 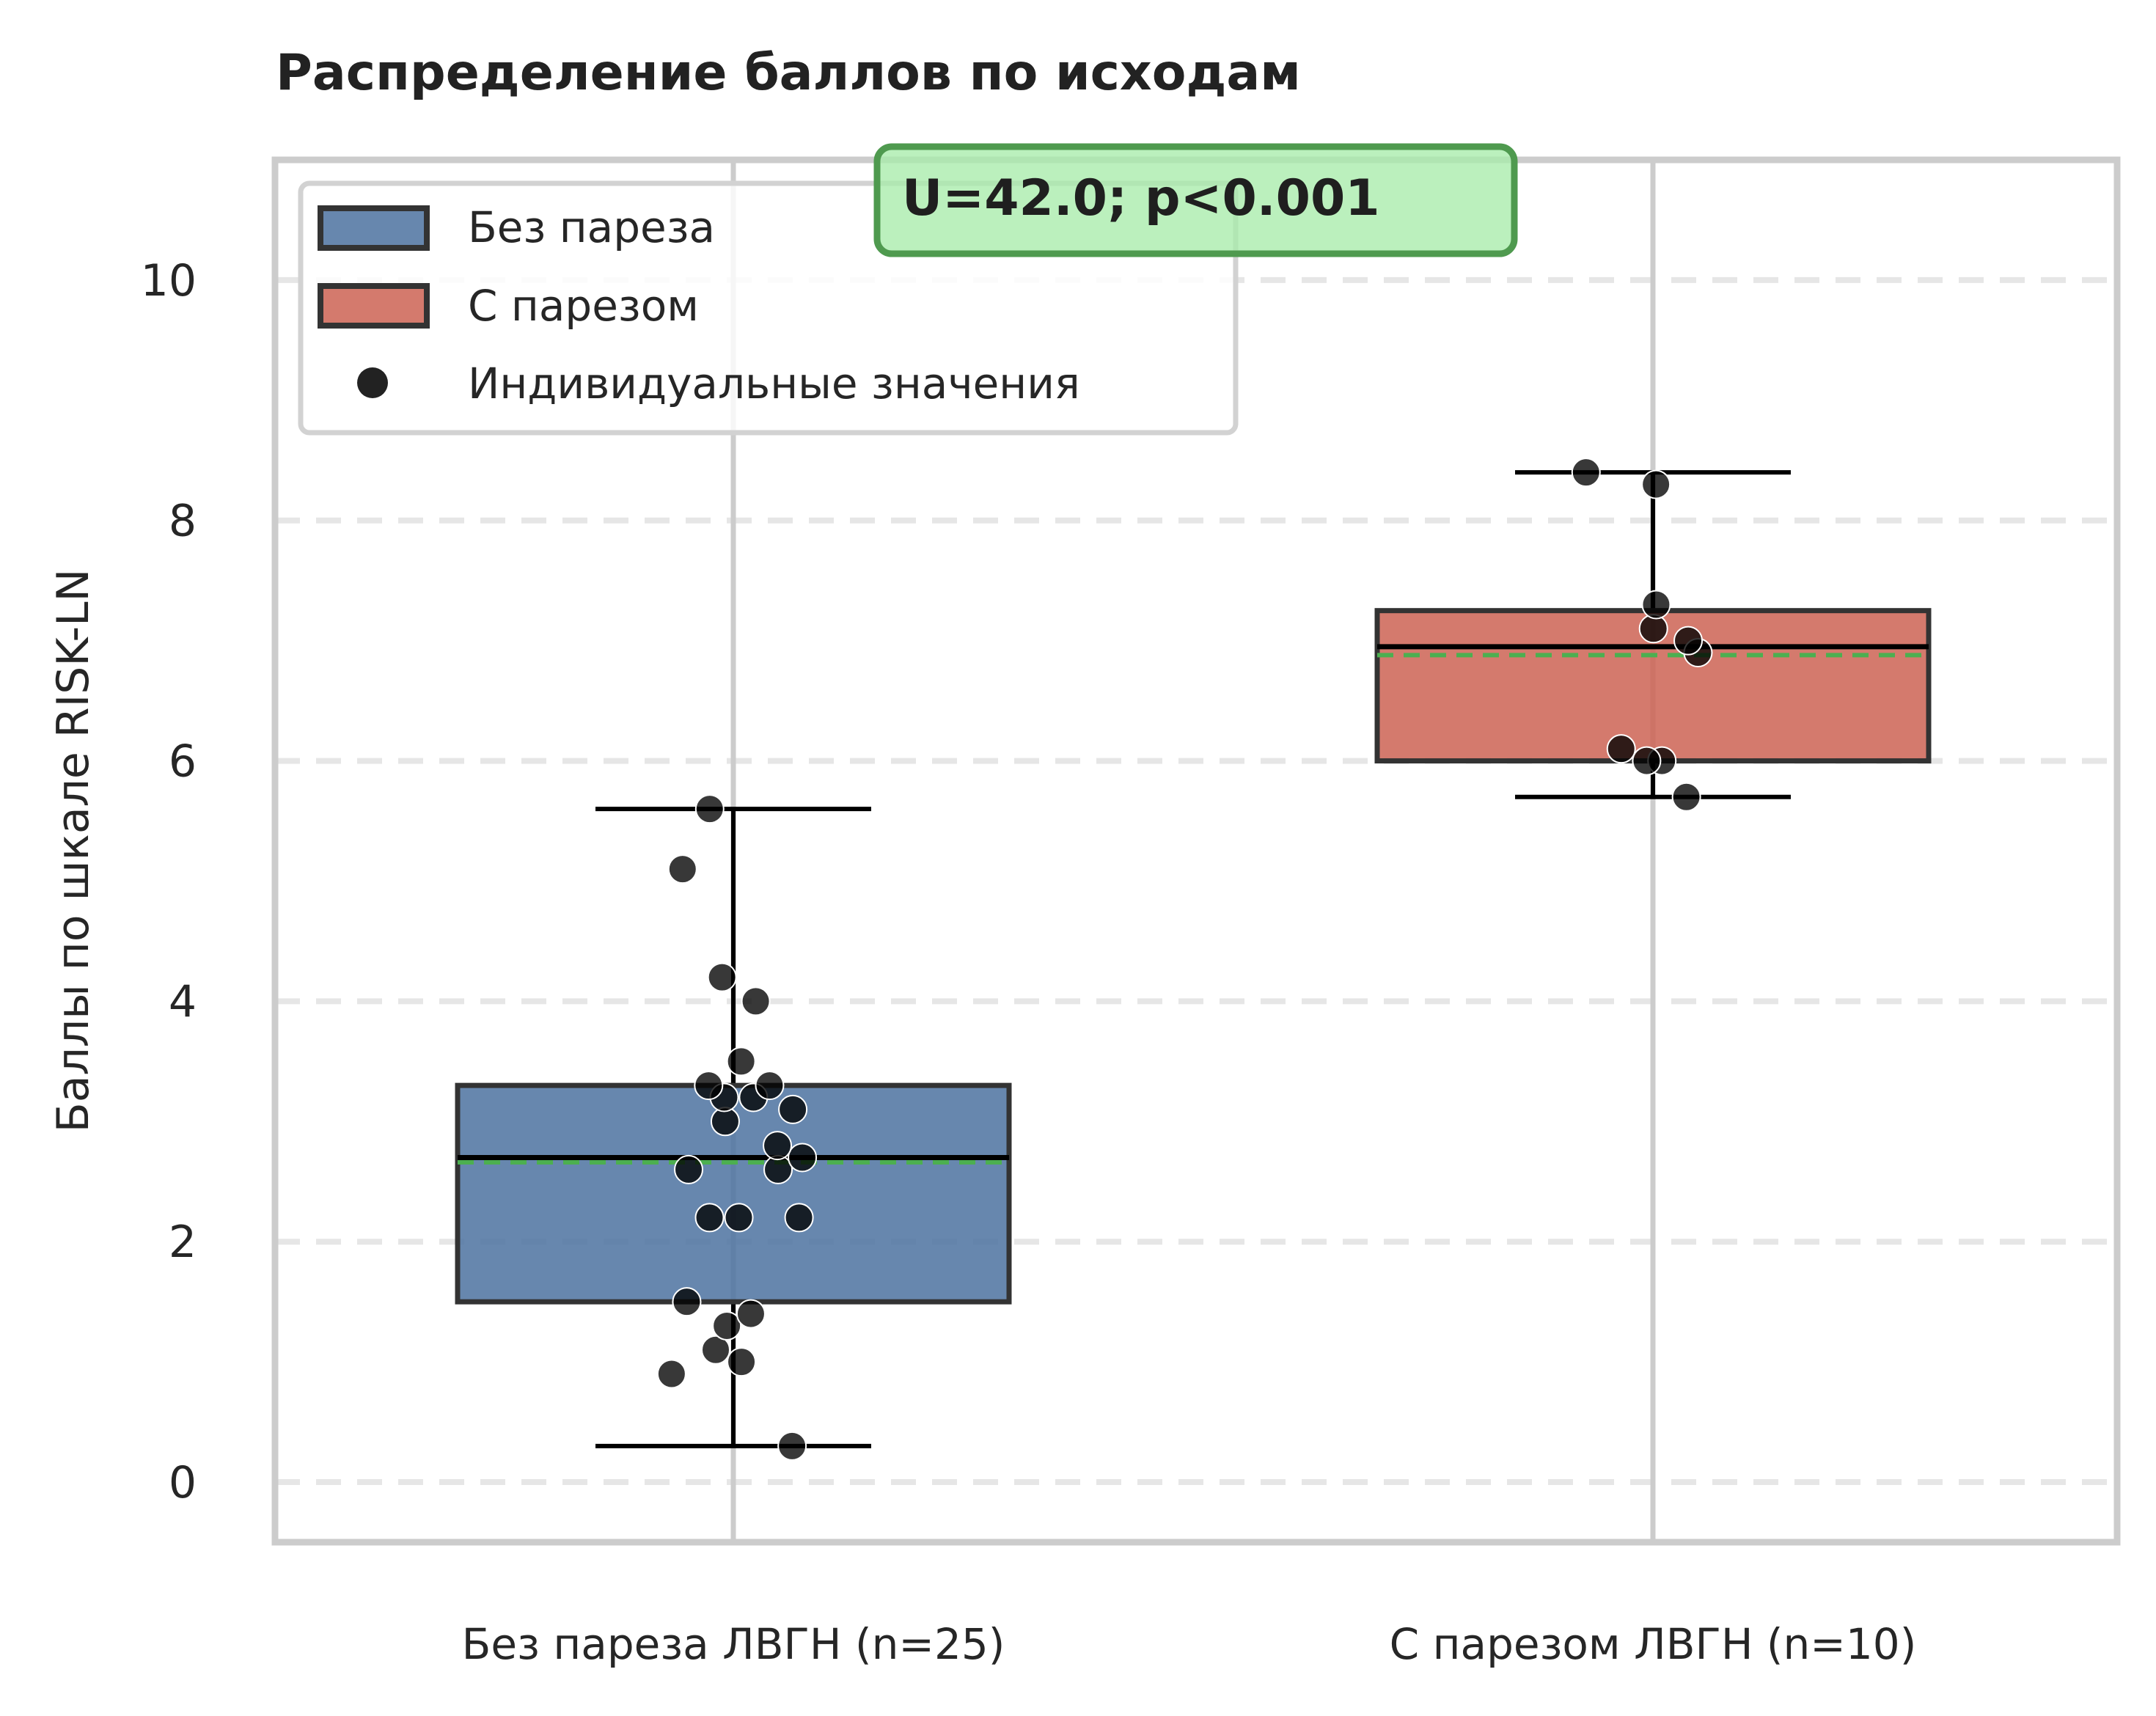 I want to click on y-tick-label: 8, so click(x=183, y=521).